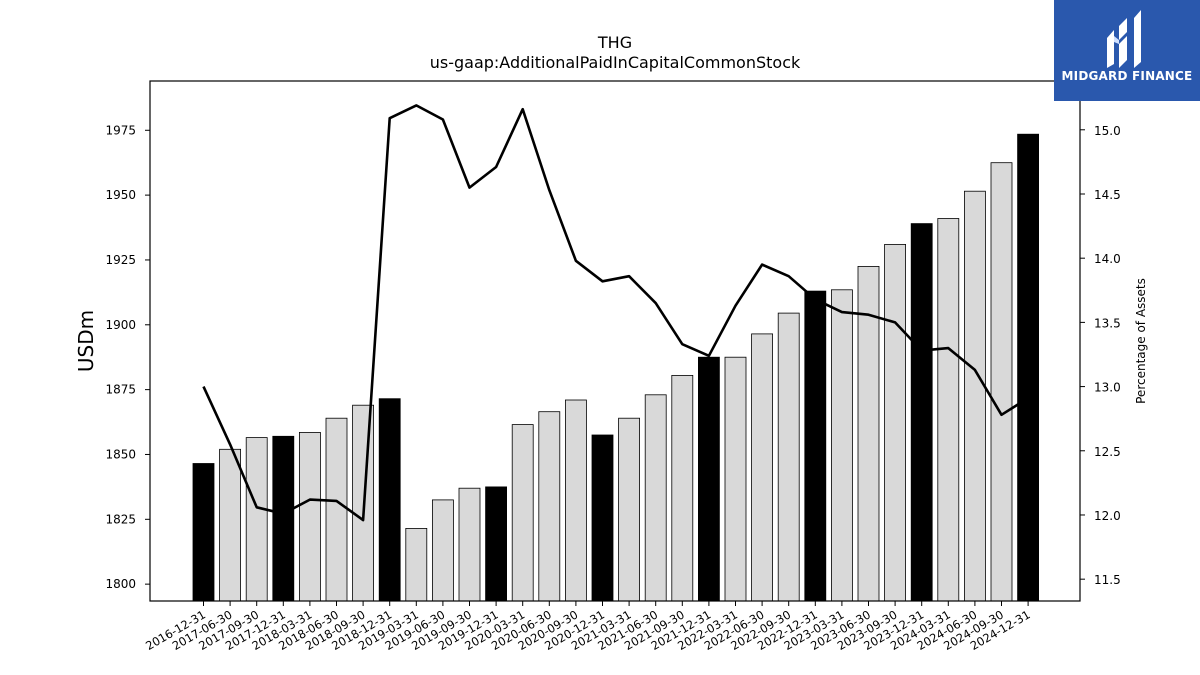  Describe the element at coordinates (1107, 323) in the screenshot. I see `y2-tick-label: 13.5` at that location.